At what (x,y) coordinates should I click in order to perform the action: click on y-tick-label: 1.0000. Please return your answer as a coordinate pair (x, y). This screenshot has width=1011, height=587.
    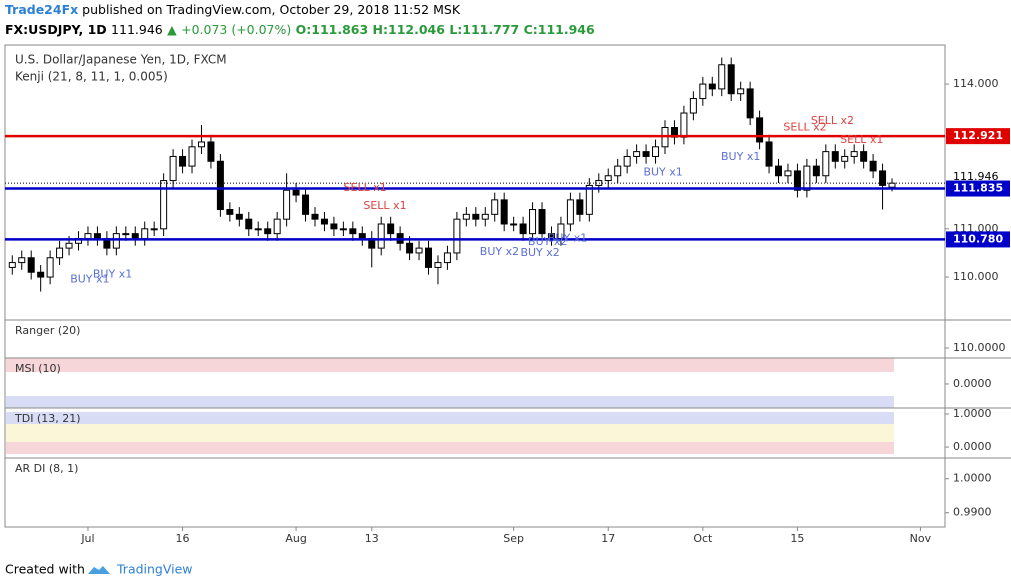
    Looking at the image, I should click on (972, 478).